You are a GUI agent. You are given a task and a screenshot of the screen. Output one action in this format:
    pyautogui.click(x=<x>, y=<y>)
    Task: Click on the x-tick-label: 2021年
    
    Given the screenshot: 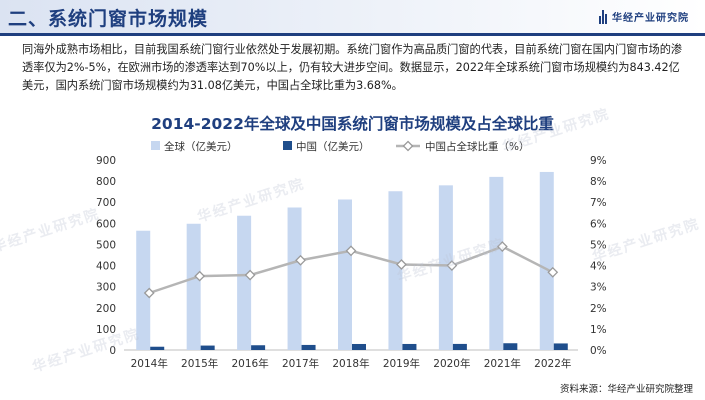 What is the action you would take?
    pyautogui.click(x=502, y=363)
    